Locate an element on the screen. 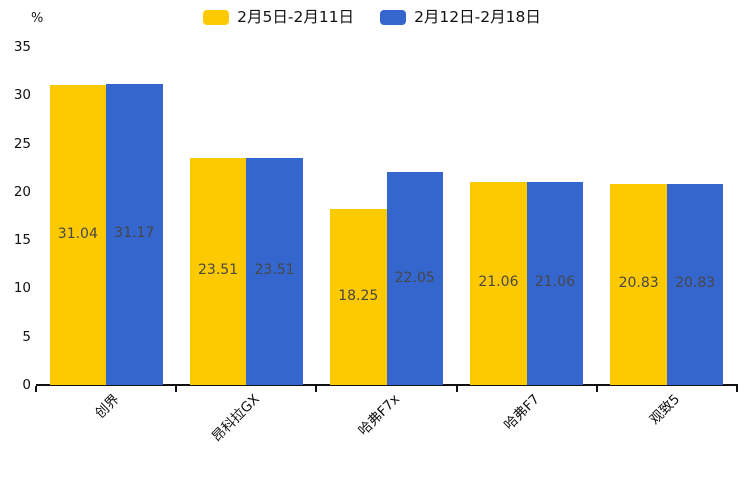 The image size is (744, 496). bar-week1-哈弗F7x: 18.25 is located at coordinates (358, 296).